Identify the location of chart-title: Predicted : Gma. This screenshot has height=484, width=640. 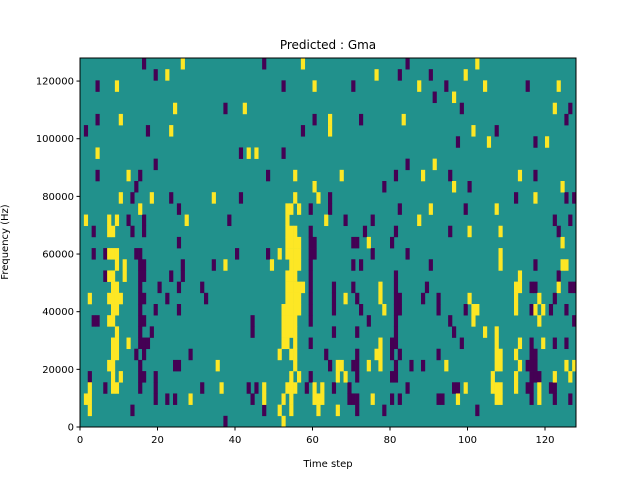
(328, 45).